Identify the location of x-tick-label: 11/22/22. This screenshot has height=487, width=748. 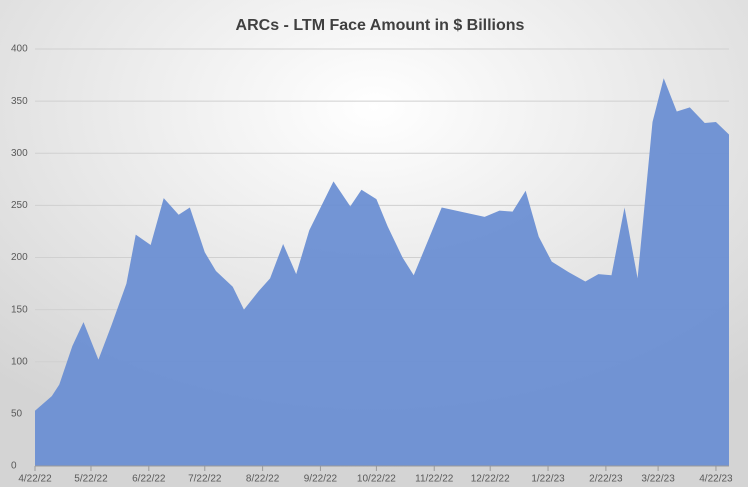
(434, 479).